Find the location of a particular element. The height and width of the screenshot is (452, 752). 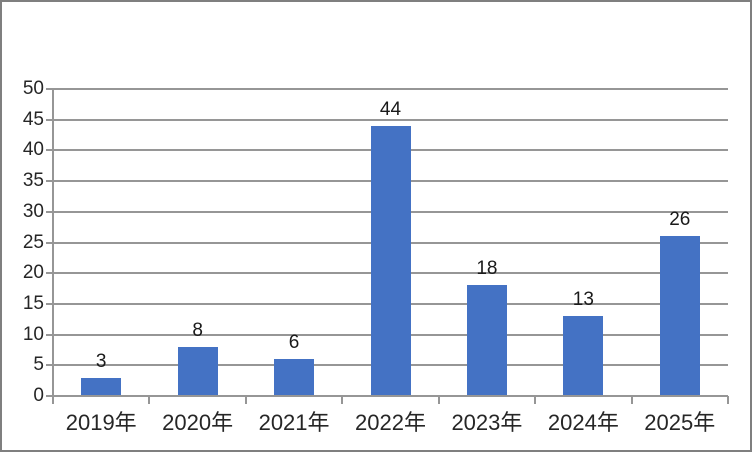

data-label: 6 is located at coordinates (294, 343).